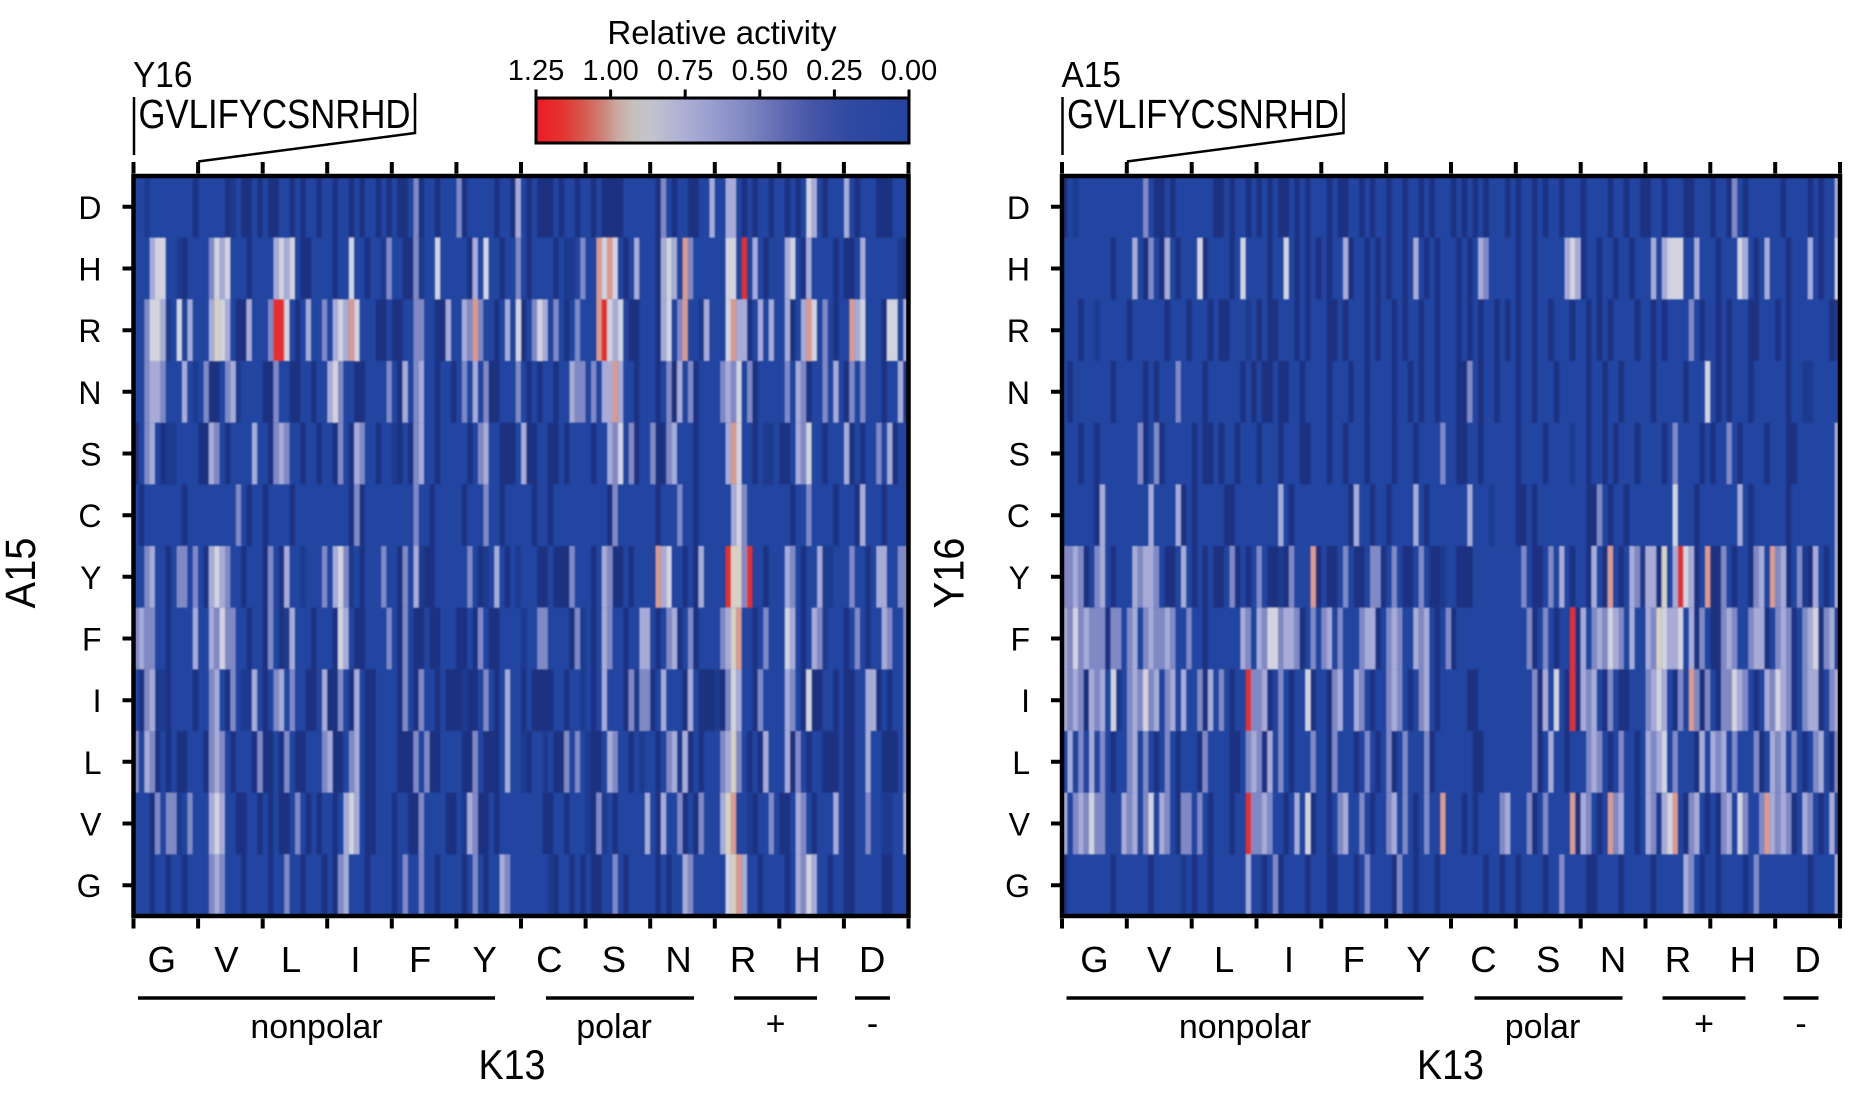  I want to click on svg-text: 0.25, so click(834, 71).